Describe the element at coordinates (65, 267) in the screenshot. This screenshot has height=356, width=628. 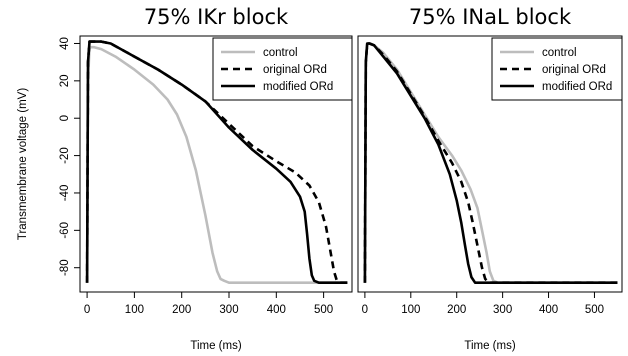
I see `y-tick-label: -80` at that location.